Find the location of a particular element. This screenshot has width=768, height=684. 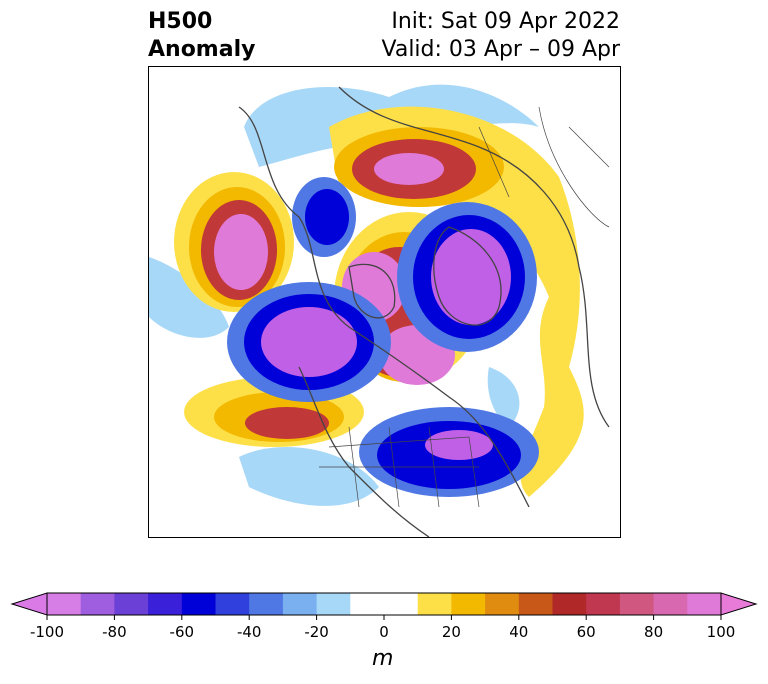

colorbar-tick-label: 100 is located at coordinates (721, 632).